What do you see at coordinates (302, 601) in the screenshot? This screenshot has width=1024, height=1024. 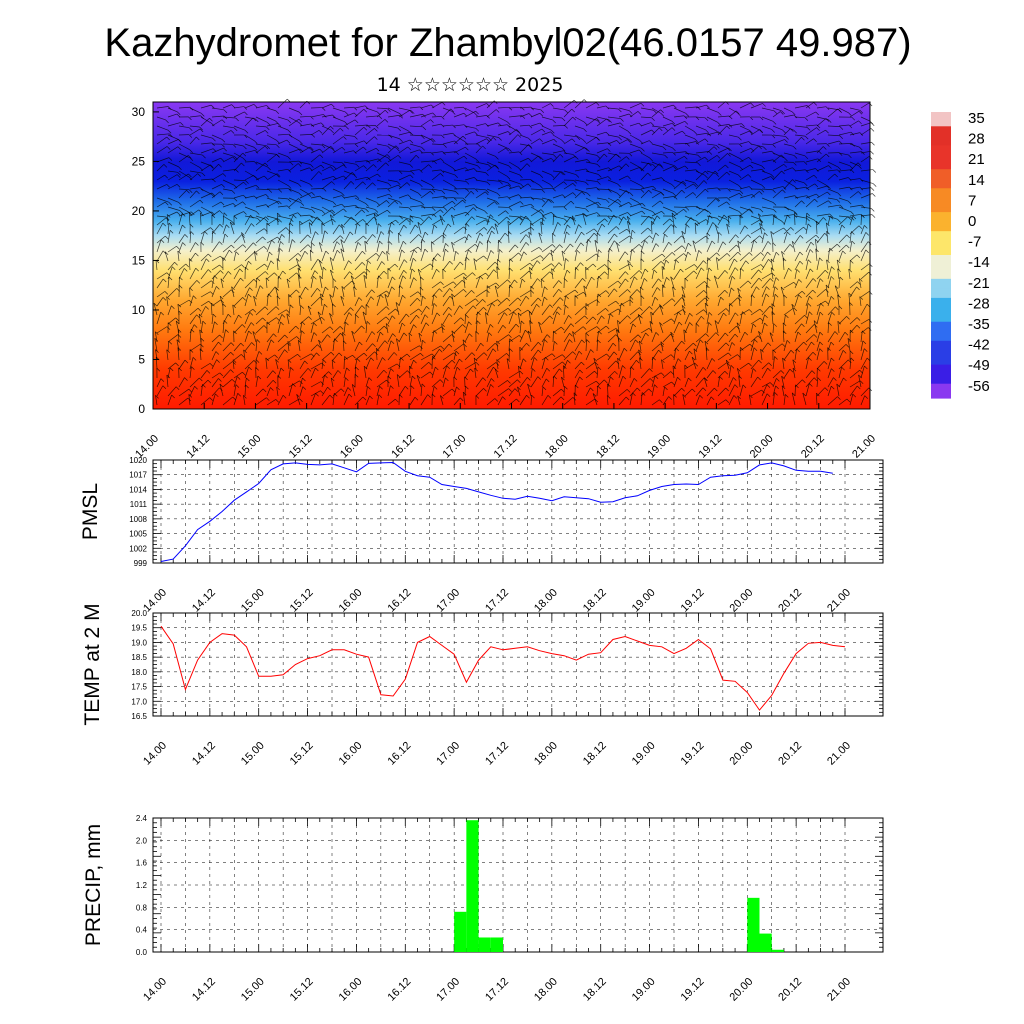 I see `x-tick-label: 15.12` at bounding box center [302, 601].